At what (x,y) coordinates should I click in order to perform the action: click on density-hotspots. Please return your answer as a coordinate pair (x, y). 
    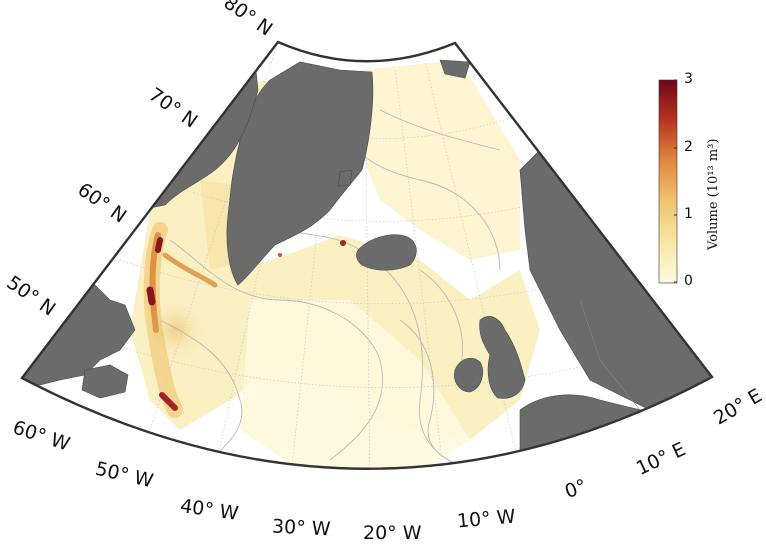
    Looking at the image, I should click on (244, 320).